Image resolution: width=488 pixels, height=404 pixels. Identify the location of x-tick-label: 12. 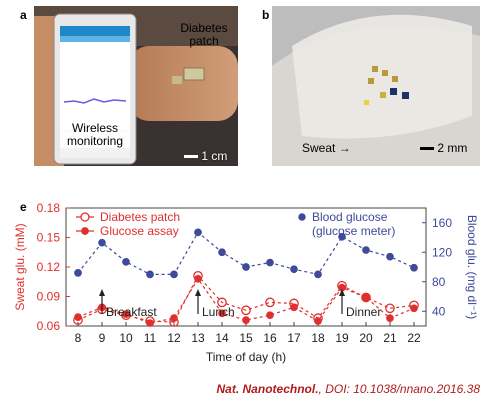
(174, 338).